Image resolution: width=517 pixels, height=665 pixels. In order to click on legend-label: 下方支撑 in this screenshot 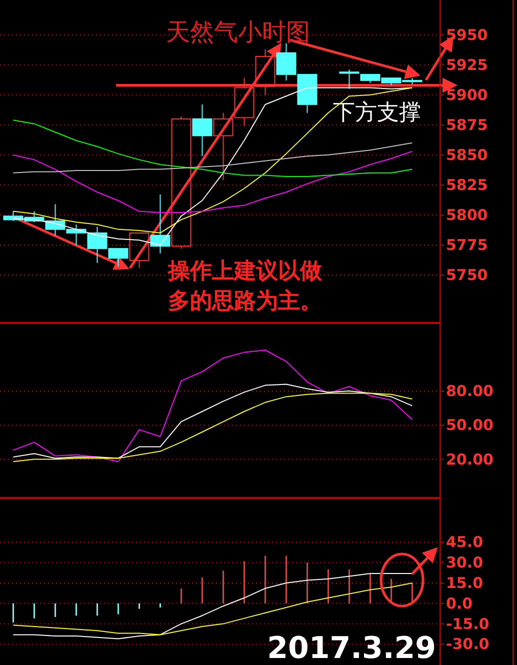, I will do `click(377, 113)`.